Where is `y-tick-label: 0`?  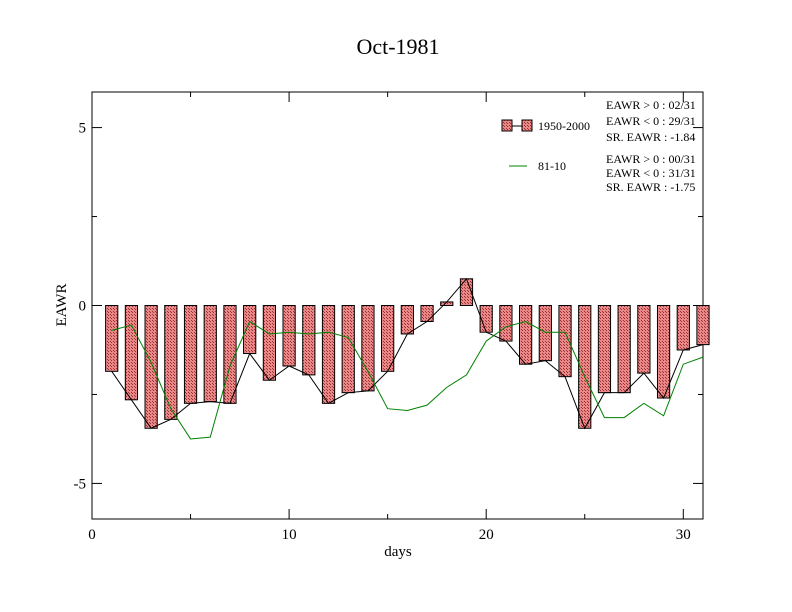
y-tick-label: 0 is located at coordinates (83, 307).